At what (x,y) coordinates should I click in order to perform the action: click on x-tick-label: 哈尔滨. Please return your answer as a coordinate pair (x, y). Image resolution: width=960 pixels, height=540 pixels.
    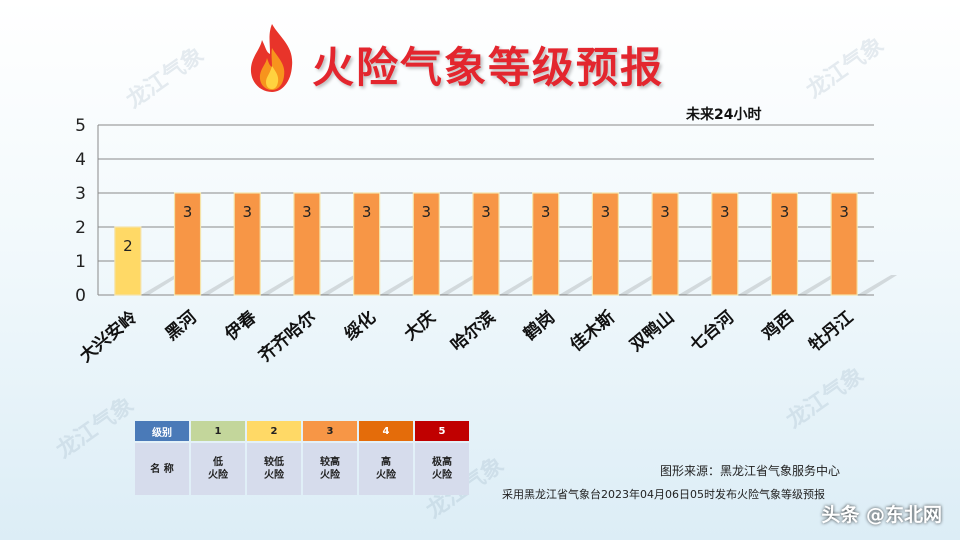
    Looking at the image, I should click on (473, 331).